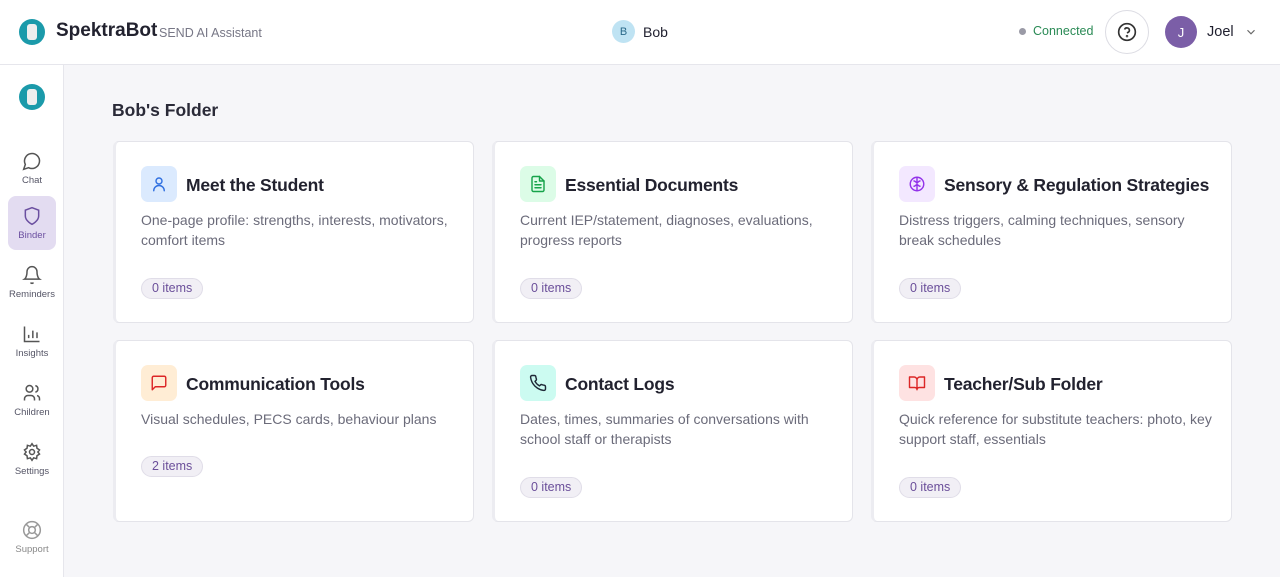 This screenshot has height=577, width=1280. I want to click on student-avatar: B, so click(623, 31).